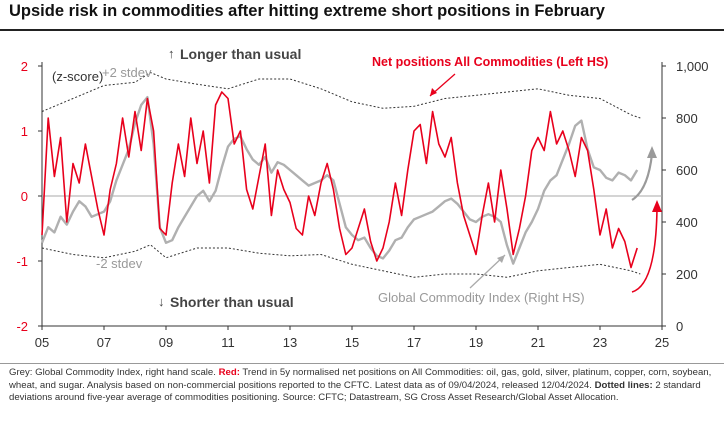 This screenshot has height=429, width=724. Describe the element at coordinates (487, 271) in the screenshot. I see `gci-pointer` at that location.